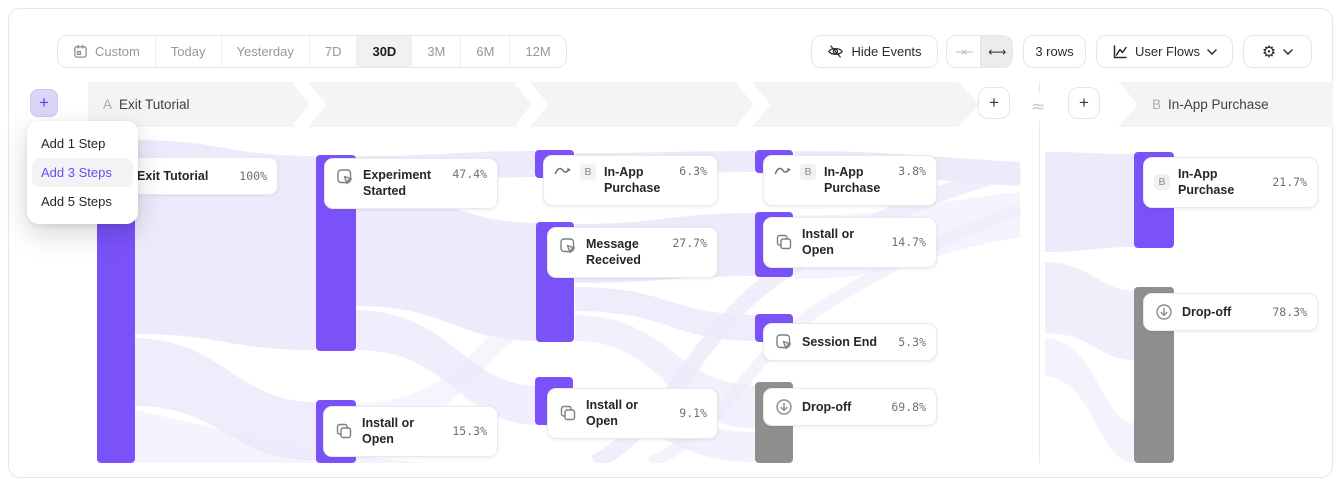 The height and width of the screenshot is (478, 1341). What do you see at coordinates (397, 183) in the screenshot?
I see `node-label: Experiment Started` at bounding box center [397, 183].